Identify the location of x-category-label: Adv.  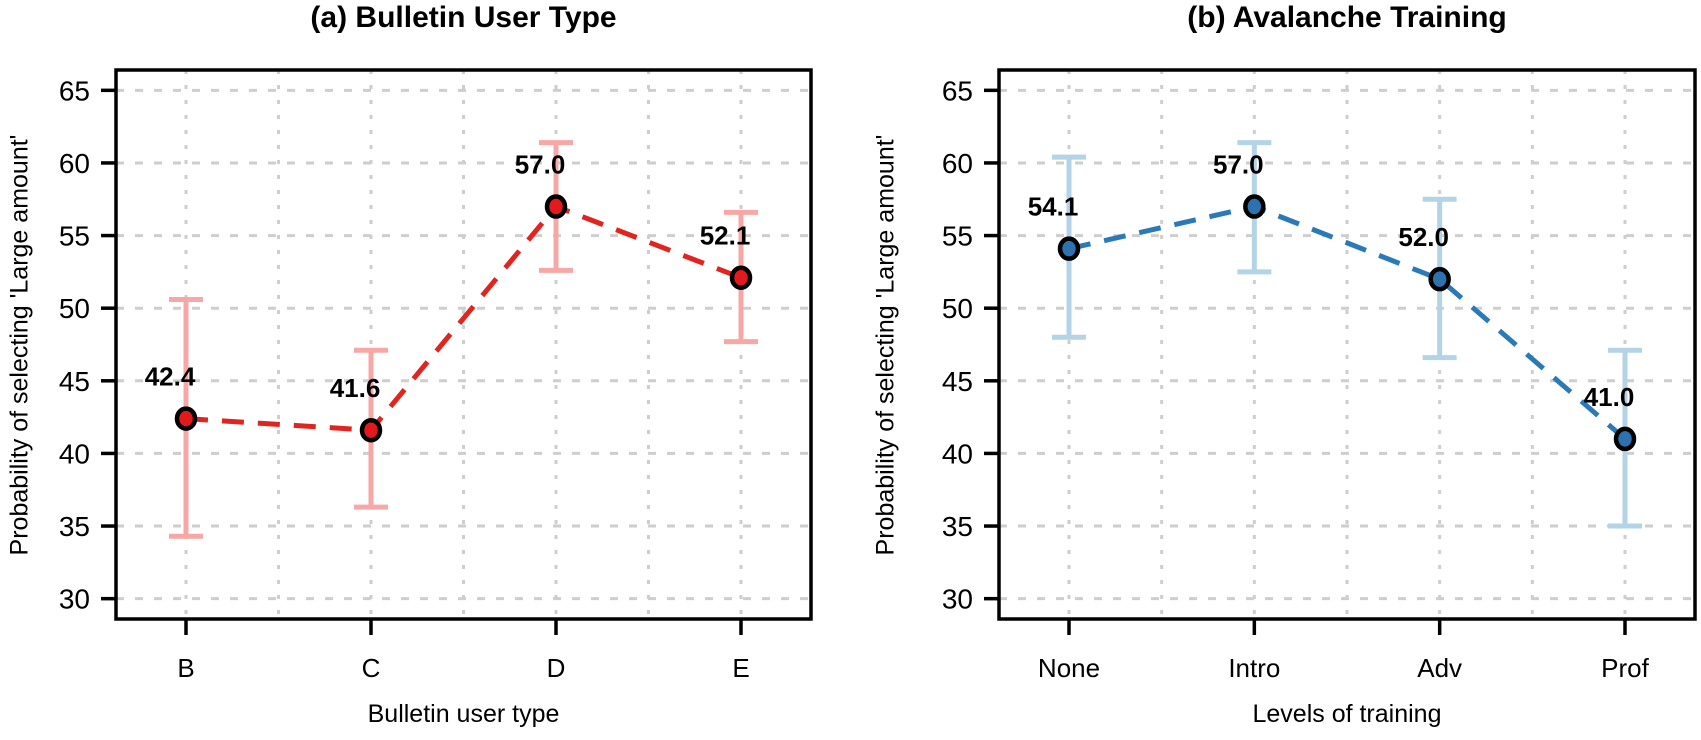
(1439, 668).